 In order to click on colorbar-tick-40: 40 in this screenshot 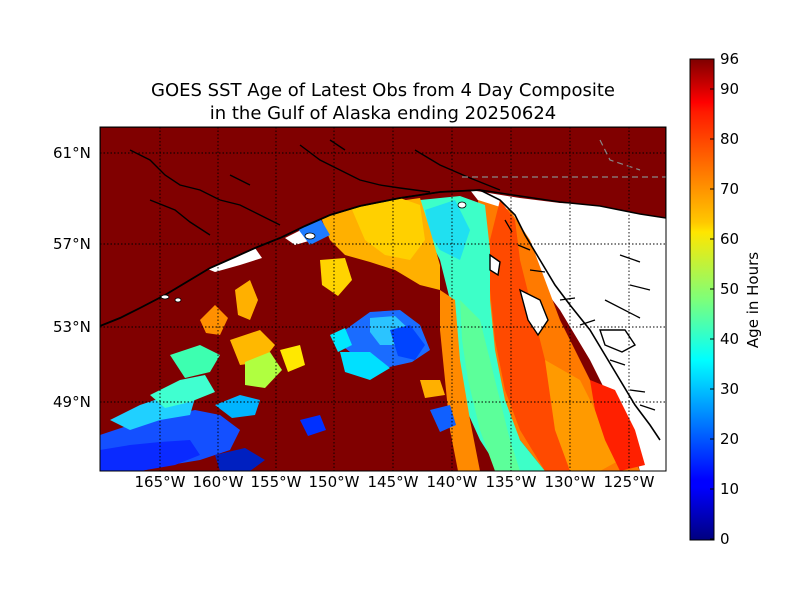, I will do `click(730, 339)`.